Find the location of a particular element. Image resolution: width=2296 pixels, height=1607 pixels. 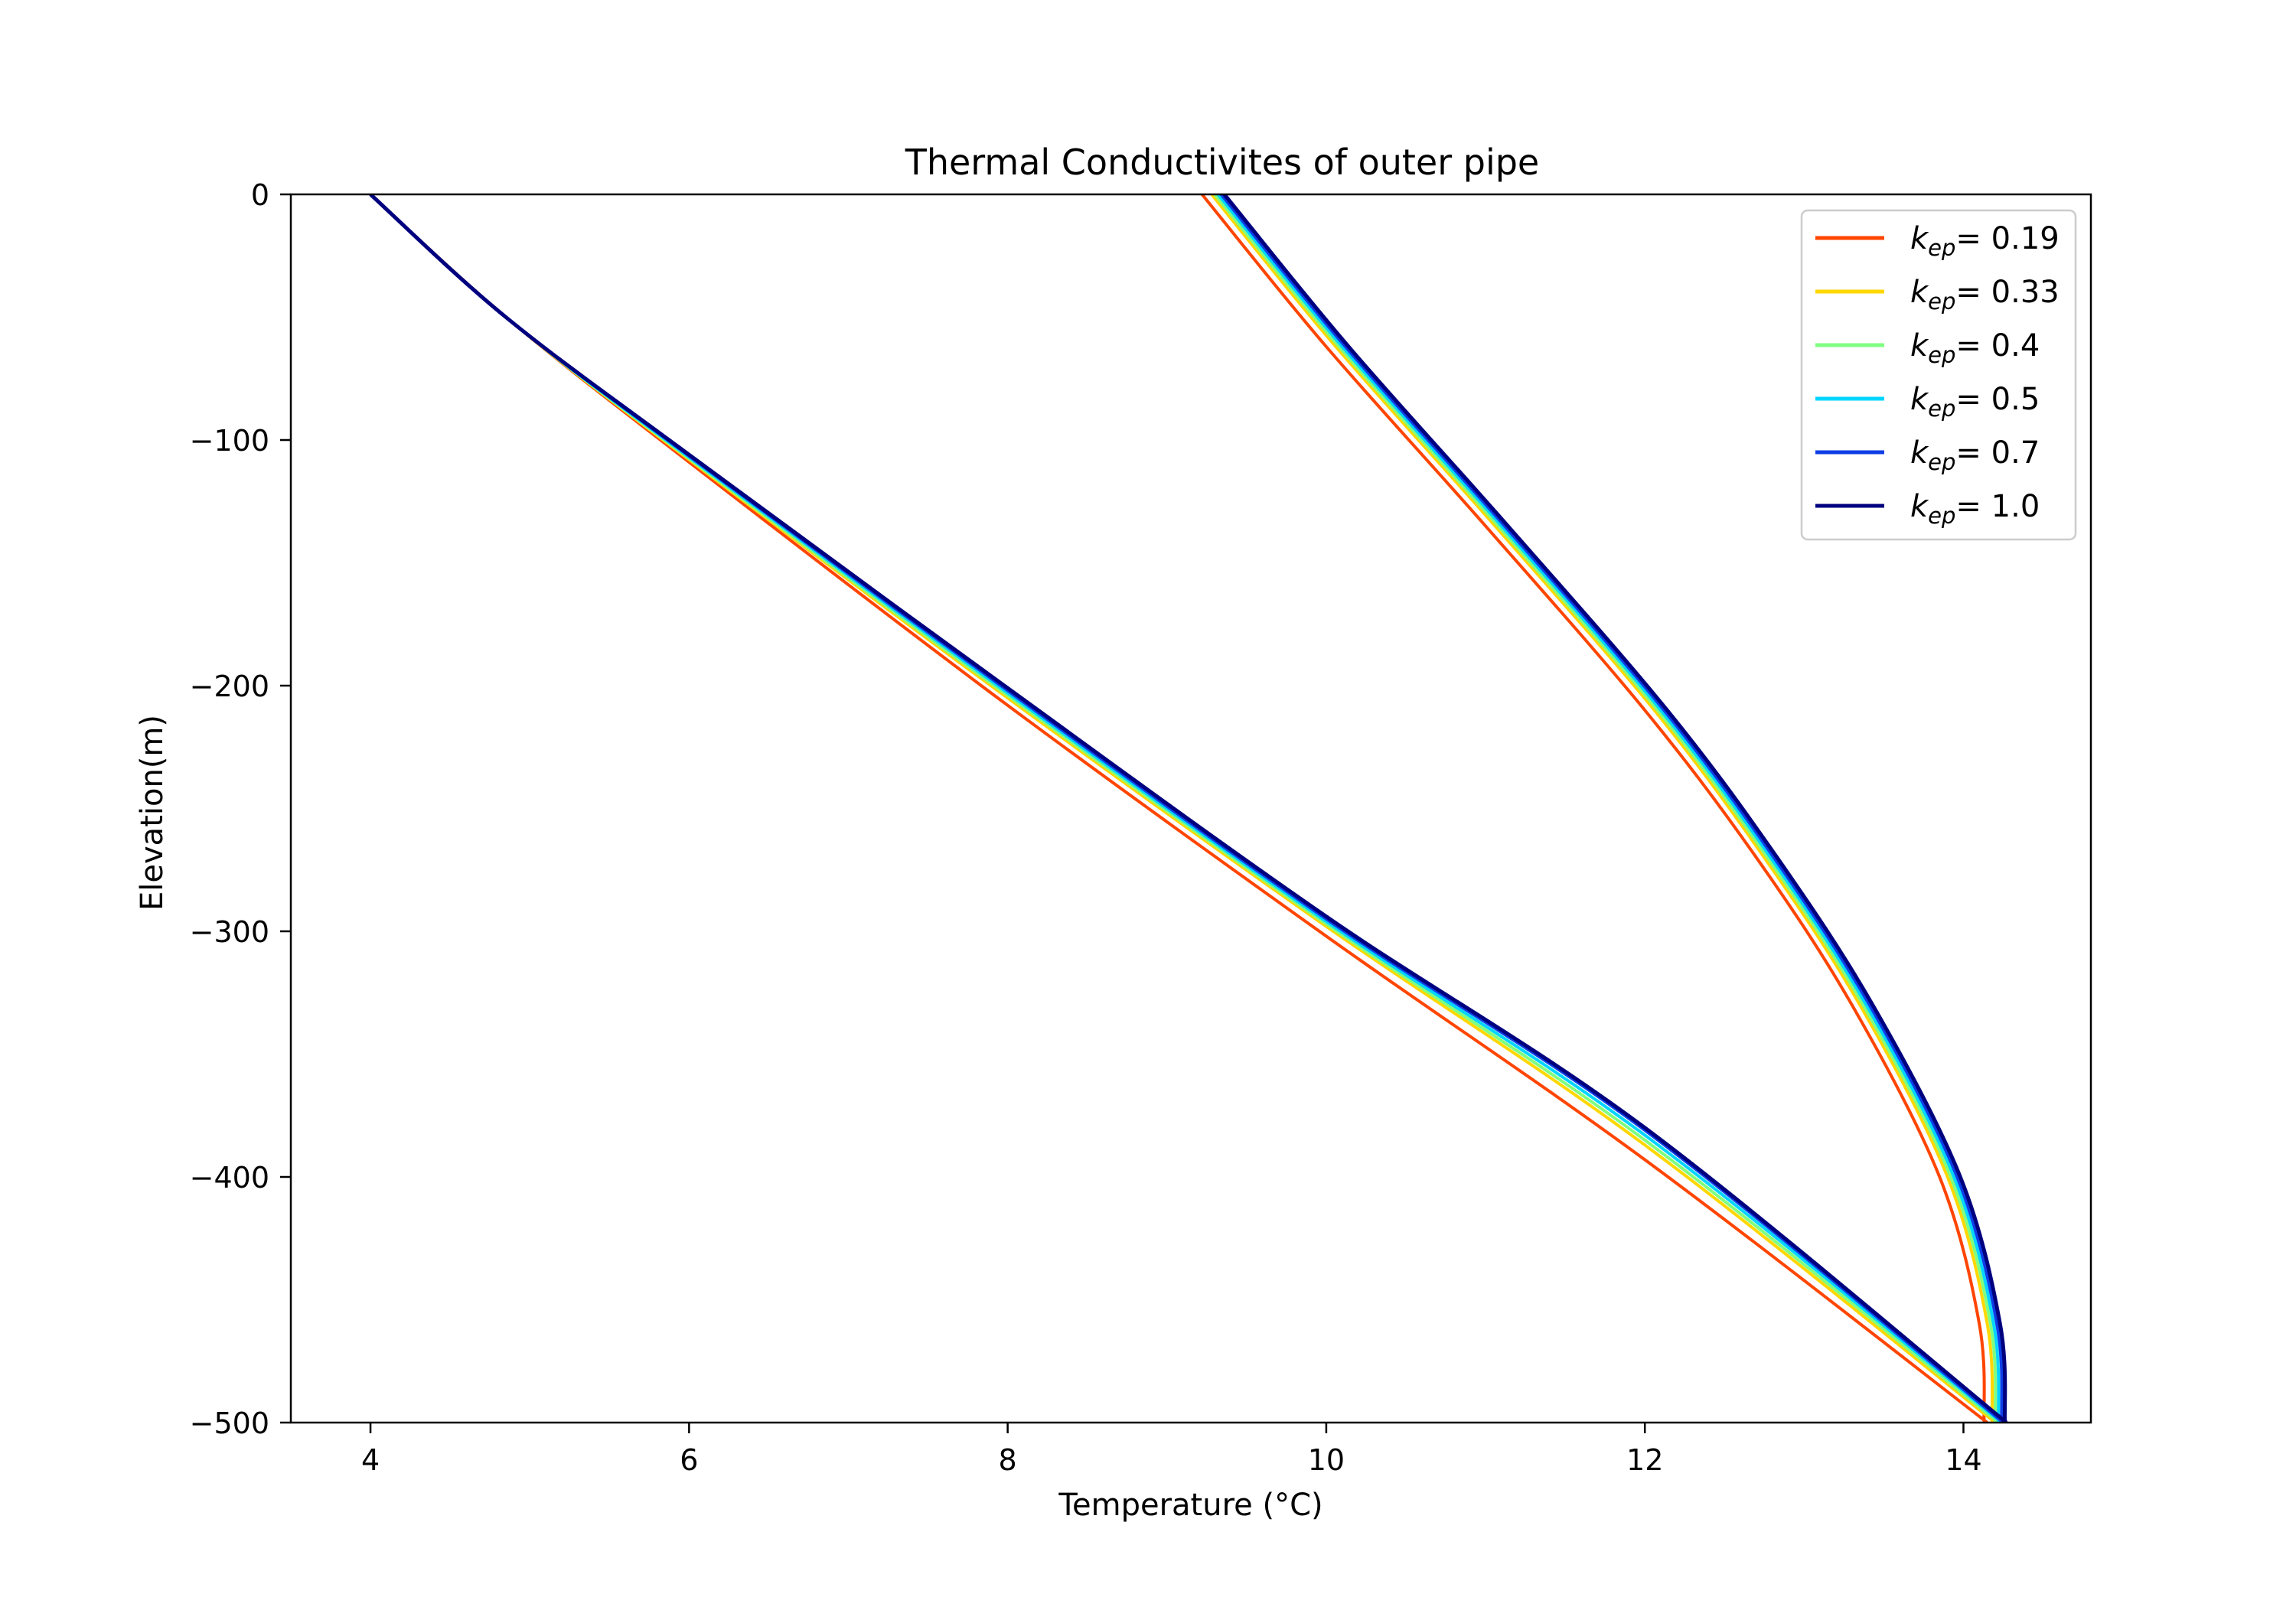

legend-label: kep= 0.4 is located at coordinates (1975, 348).